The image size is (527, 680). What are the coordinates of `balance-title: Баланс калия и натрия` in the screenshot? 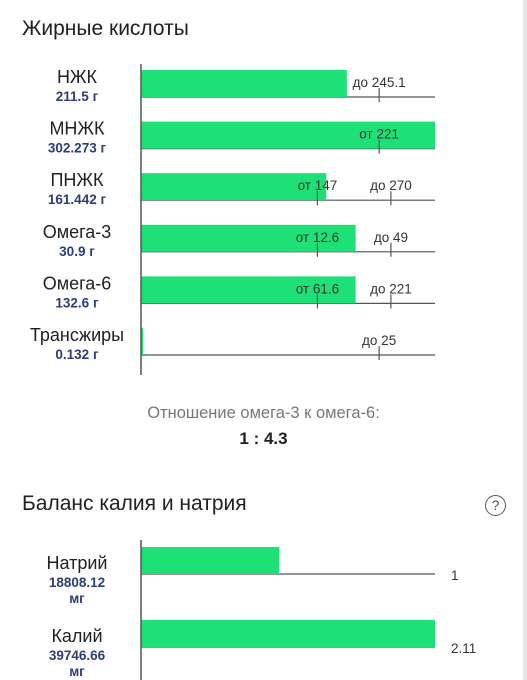 It's located at (134, 503).